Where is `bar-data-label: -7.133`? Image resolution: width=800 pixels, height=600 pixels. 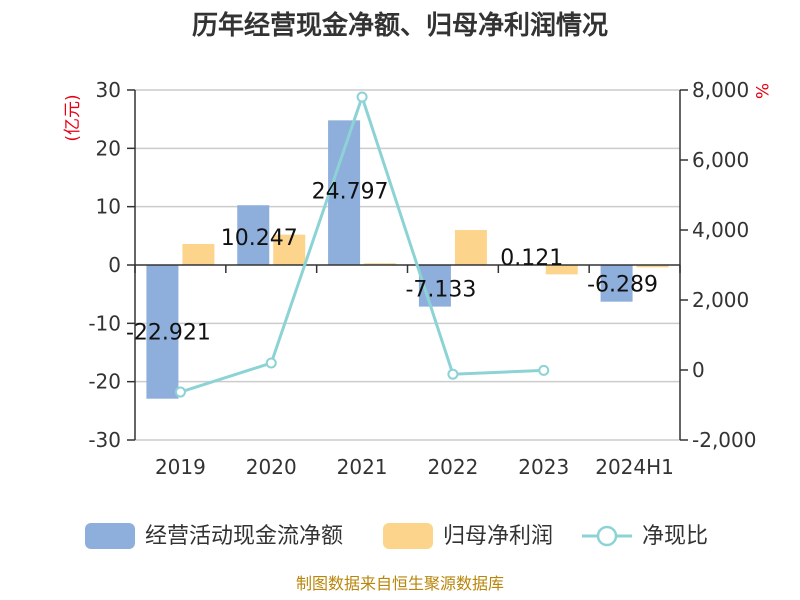
bar-data-label: -7.133 is located at coordinates (440, 290).